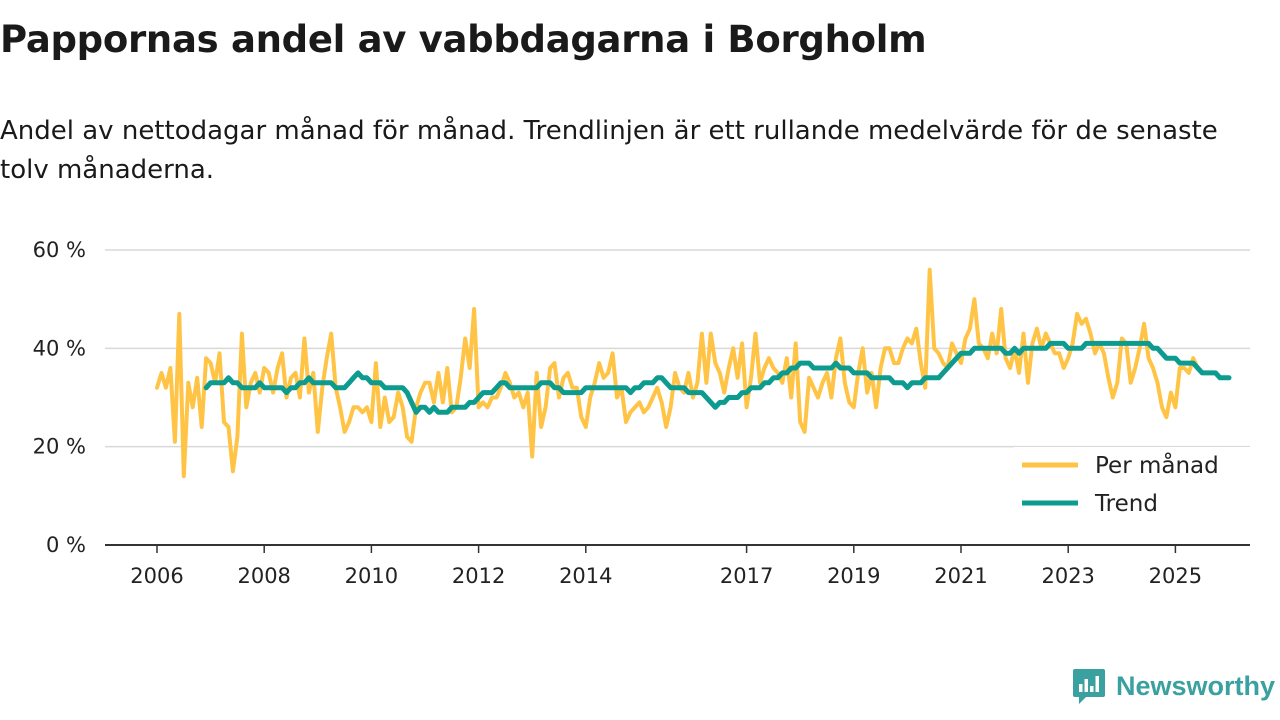 This screenshot has width=1280, height=720. What do you see at coordinates (677, 566) in the screenshot?
I see `x-axis: 2006 2008 2010 2012 2014 2017 2019 2021 2023 2025` at bounding box center [677, 566].